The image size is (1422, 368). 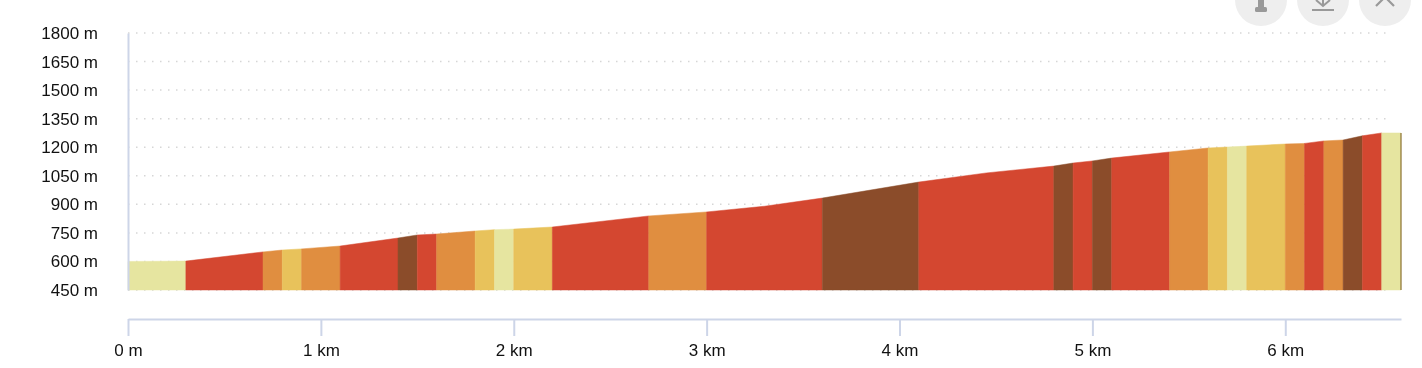 What do you see at coordinates (69, 176) in the screenshot?
I see `y-tick-label: 1050 m` at bounding box center [69, 176].